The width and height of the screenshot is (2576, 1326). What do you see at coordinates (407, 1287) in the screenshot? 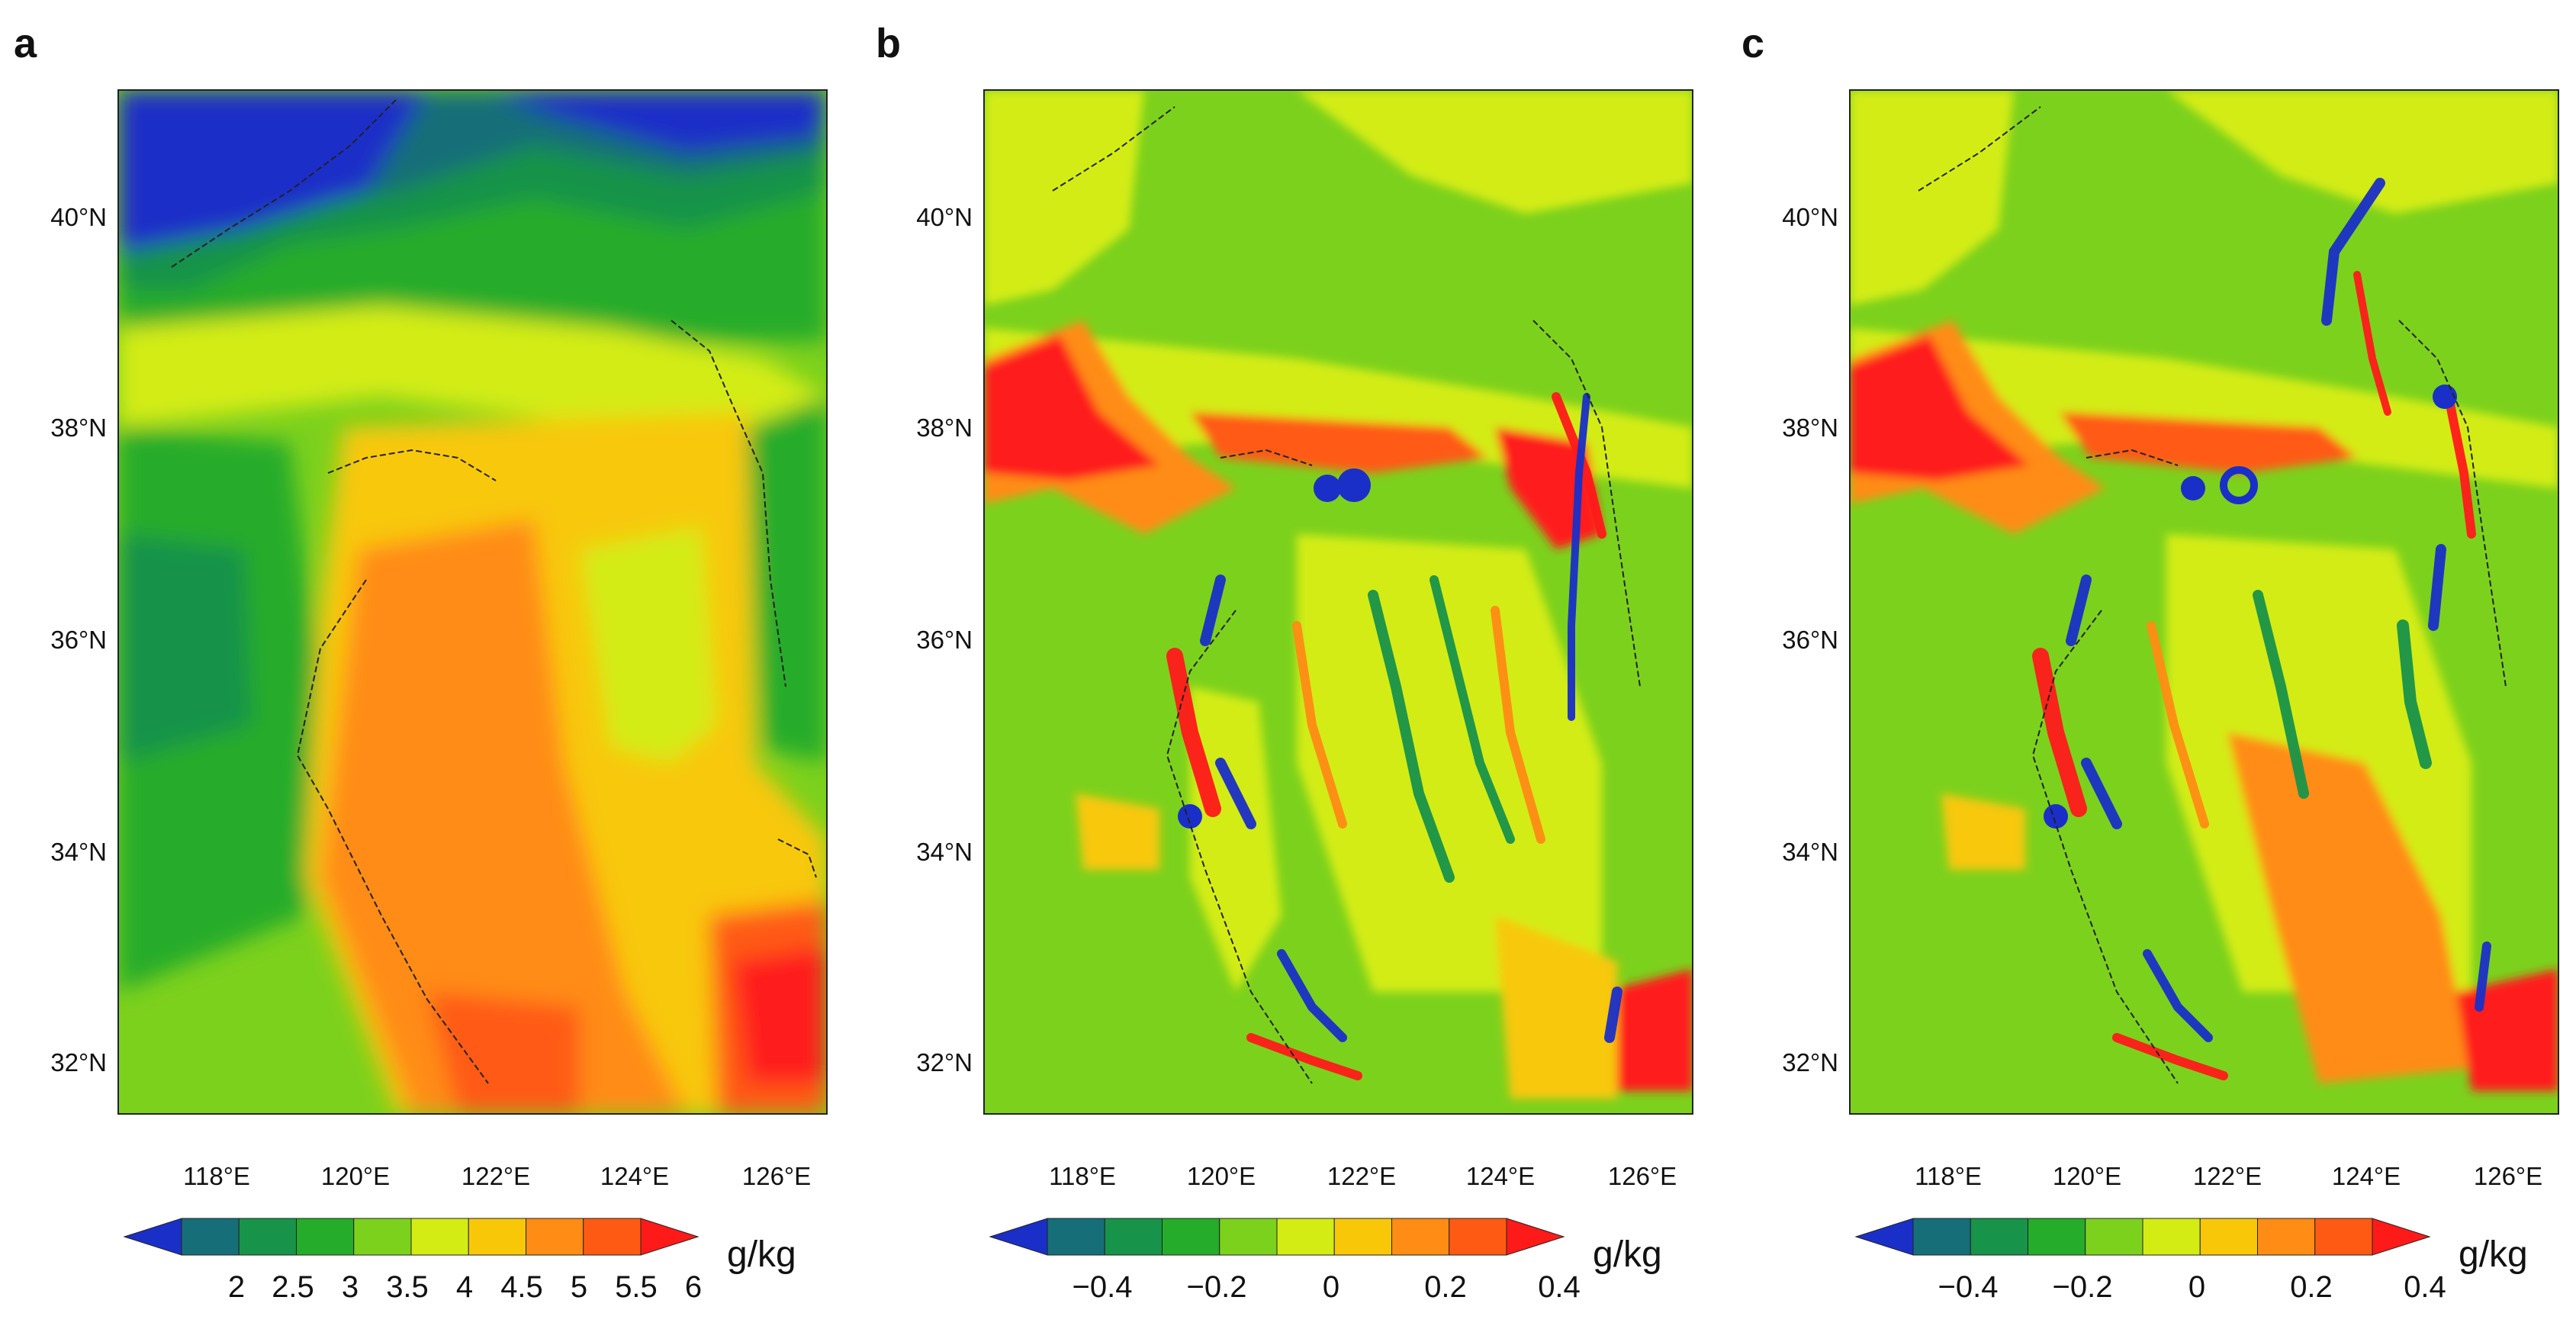
I see `colorbar-tick-label: 3.5` at bounding box center [407, 1287].